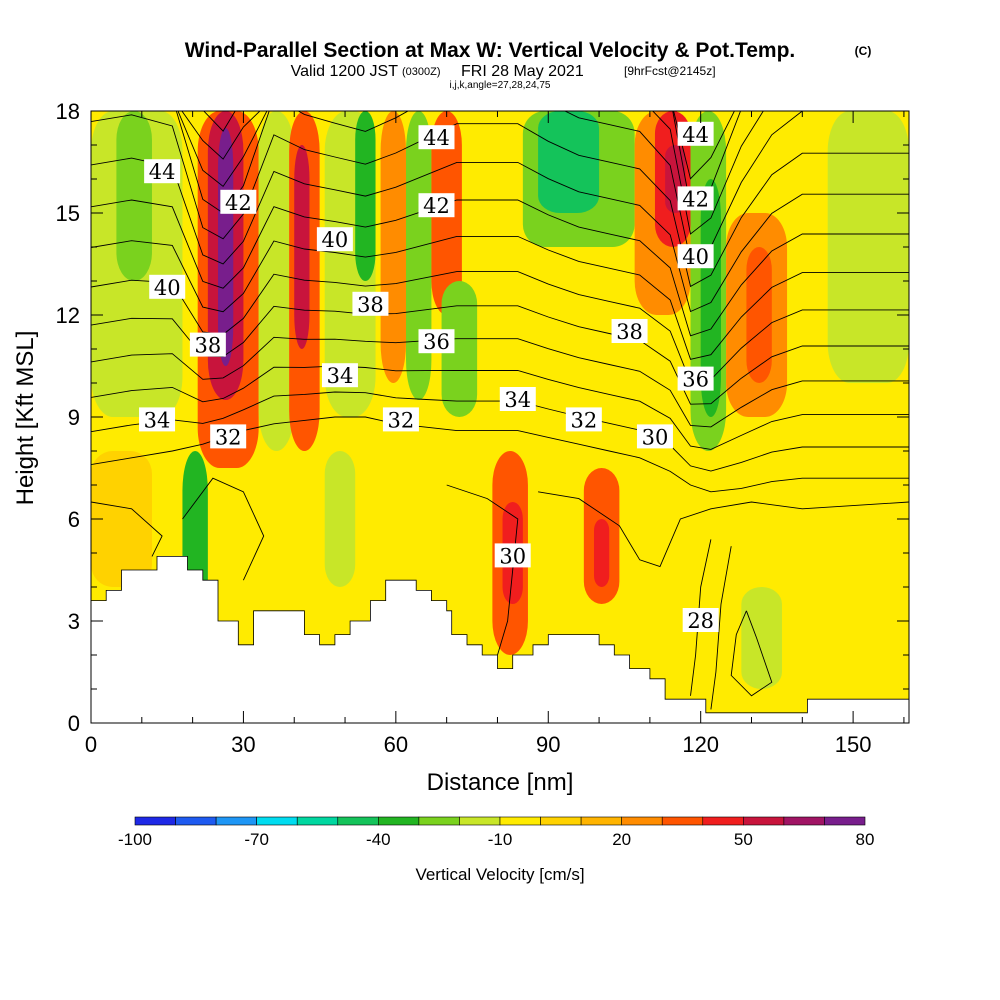 The width and height of the screenshot is (1000, 1000). Describe the element at coordinates (74, 417) in the screenshot. I see `y-tick-label: 9` at that location.